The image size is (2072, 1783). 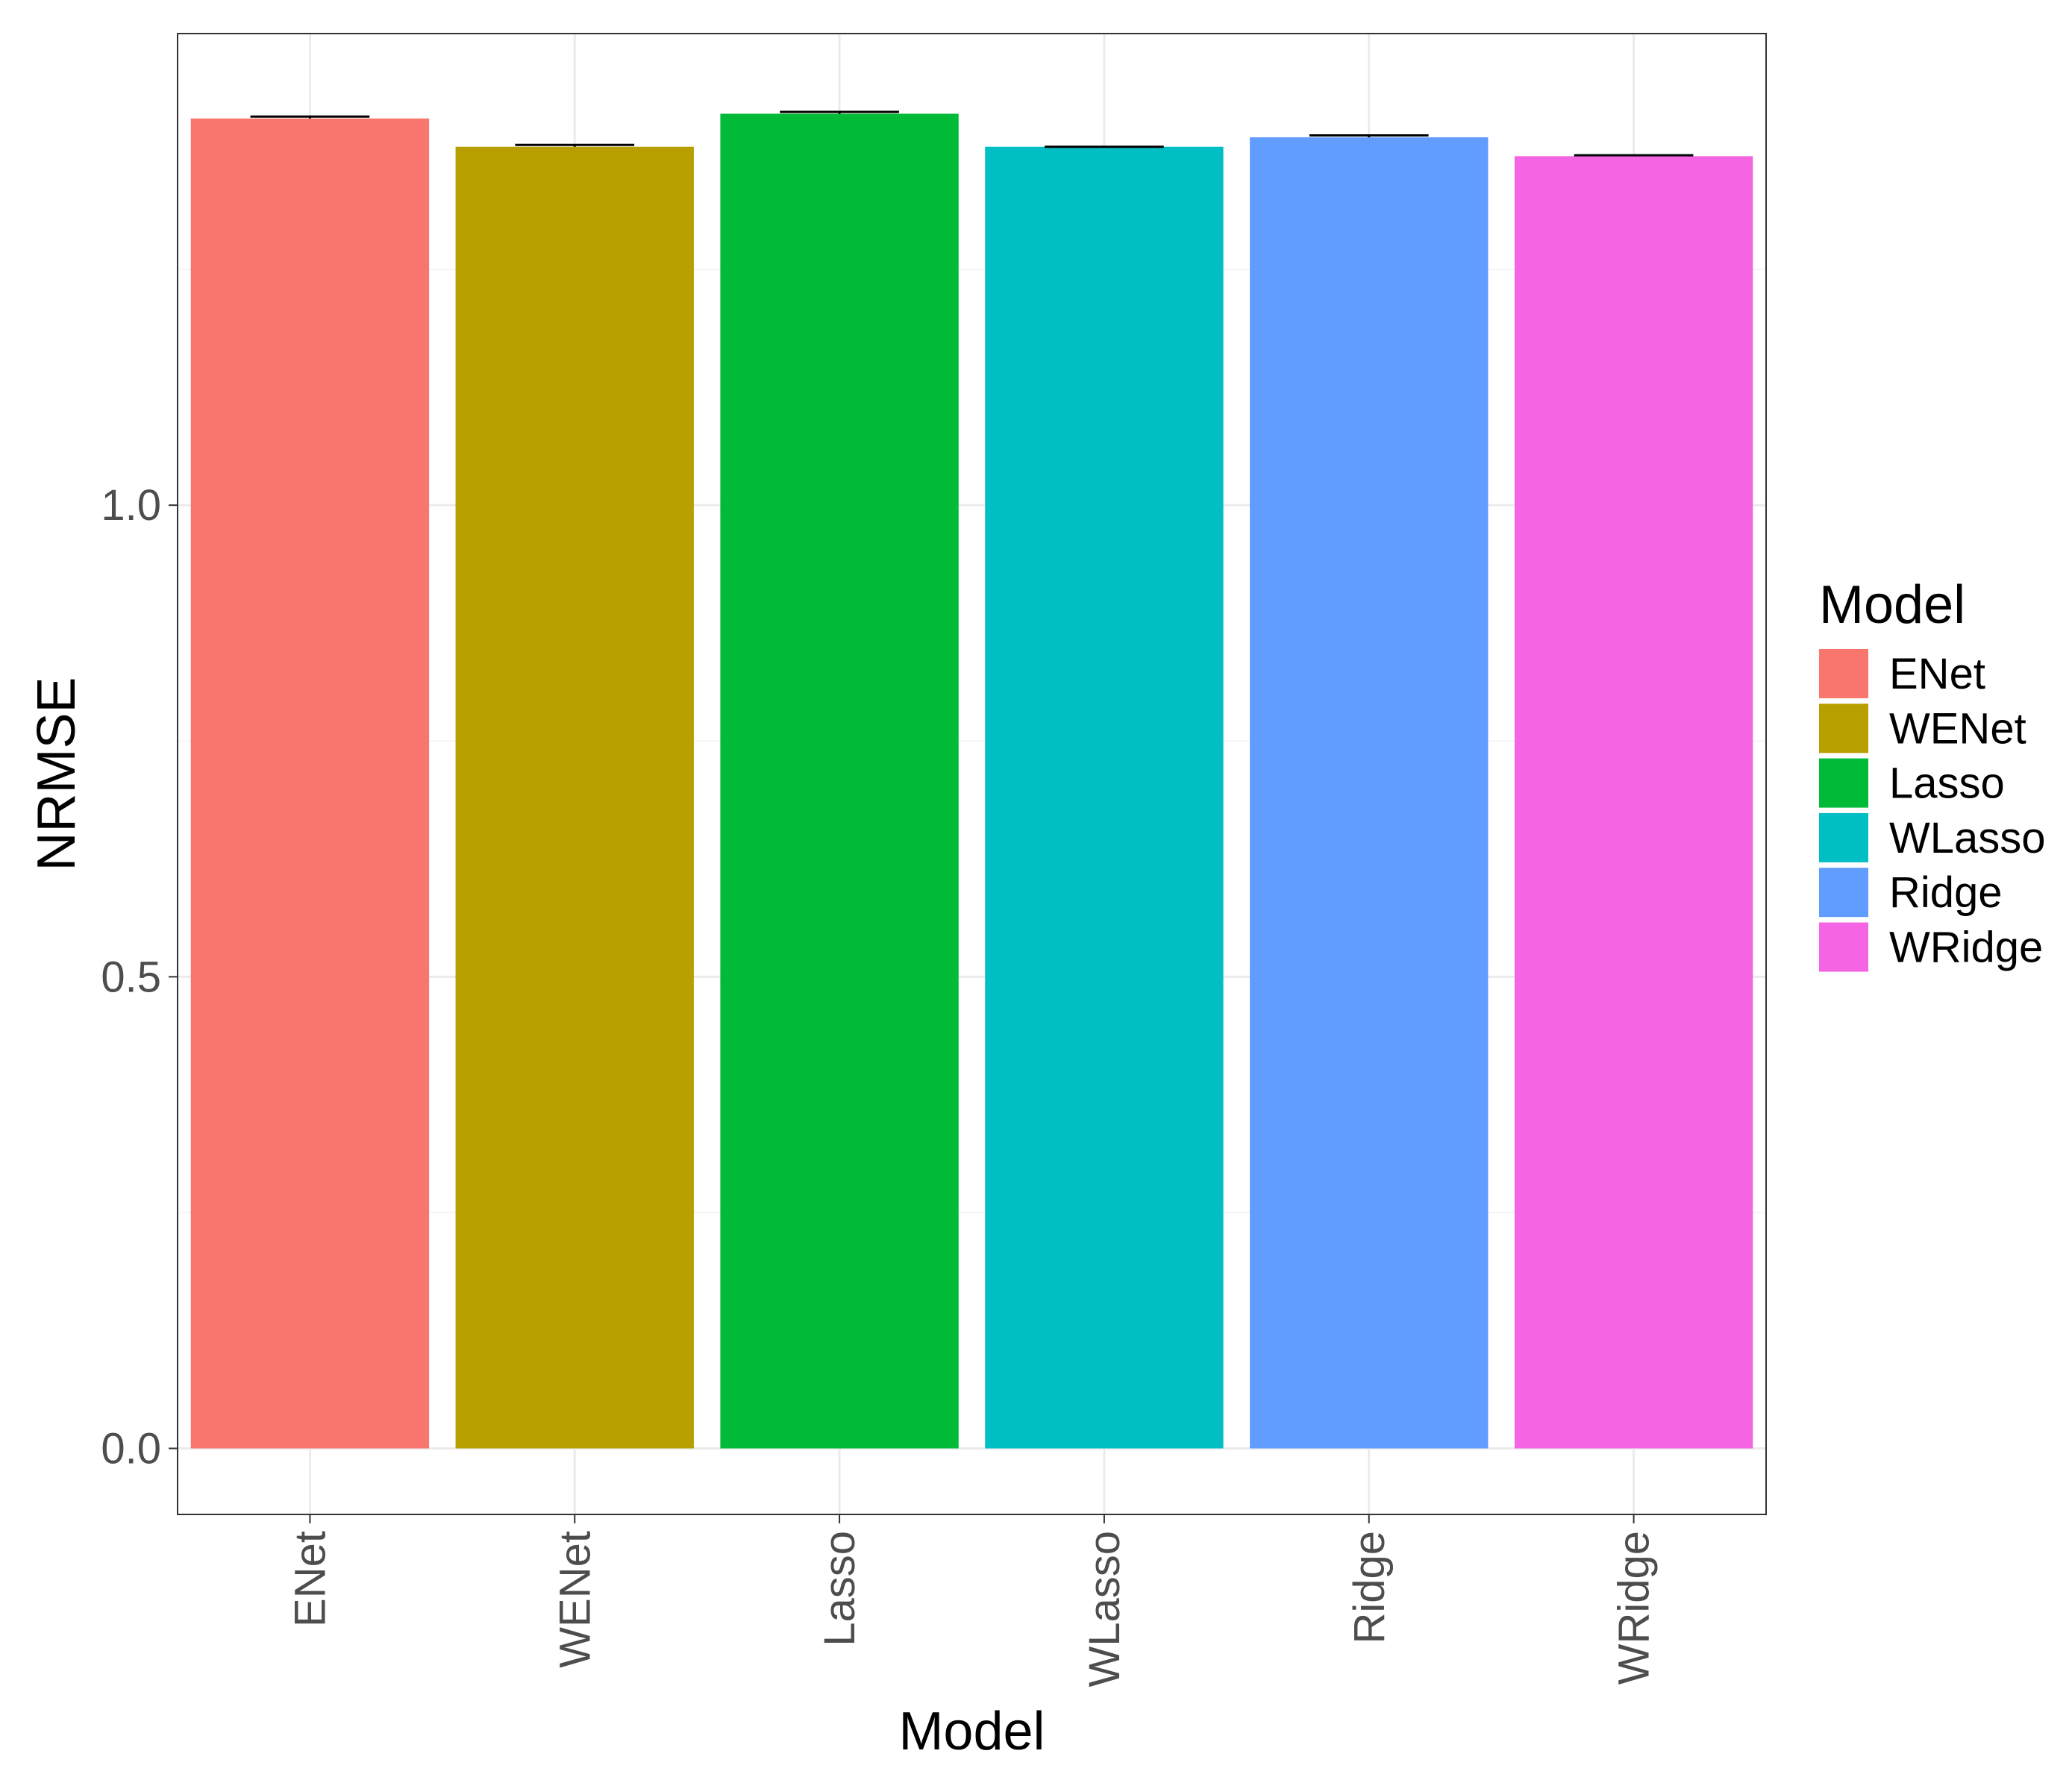 I want to click on y-axis: 0.0 0.5 1.0, so click(x=139, y=977).